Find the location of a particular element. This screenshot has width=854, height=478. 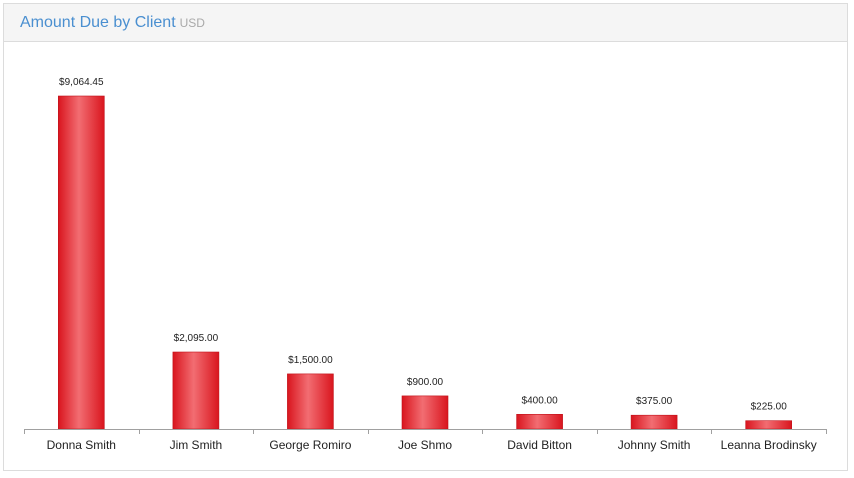

data-label-2: $1,500.00 is located at coordinates (310, 360).